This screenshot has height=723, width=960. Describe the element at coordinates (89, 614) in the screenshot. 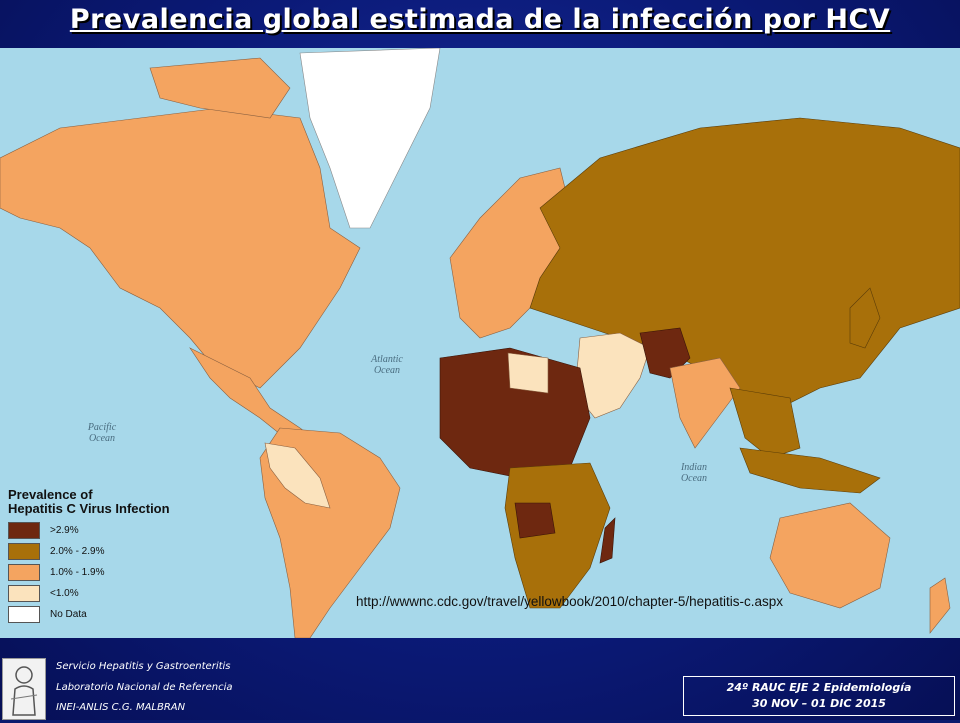

I see `legend-item-nodata: No Data` at that location.